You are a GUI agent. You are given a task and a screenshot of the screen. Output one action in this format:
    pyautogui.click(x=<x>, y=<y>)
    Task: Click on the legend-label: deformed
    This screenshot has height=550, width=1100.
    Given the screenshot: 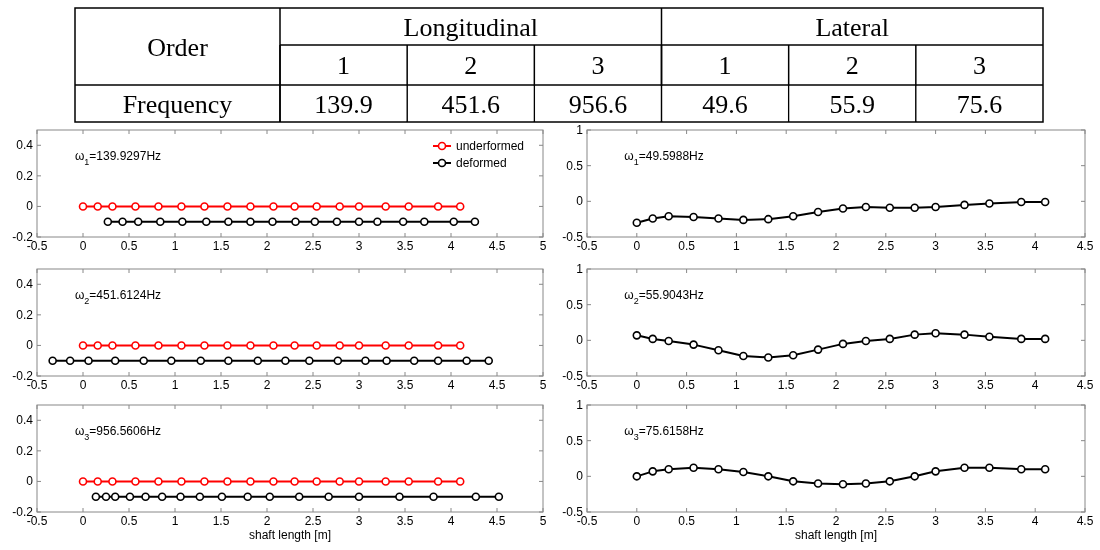 What is the action you would take?
    pyautogui.click(x=481, y=163)
    